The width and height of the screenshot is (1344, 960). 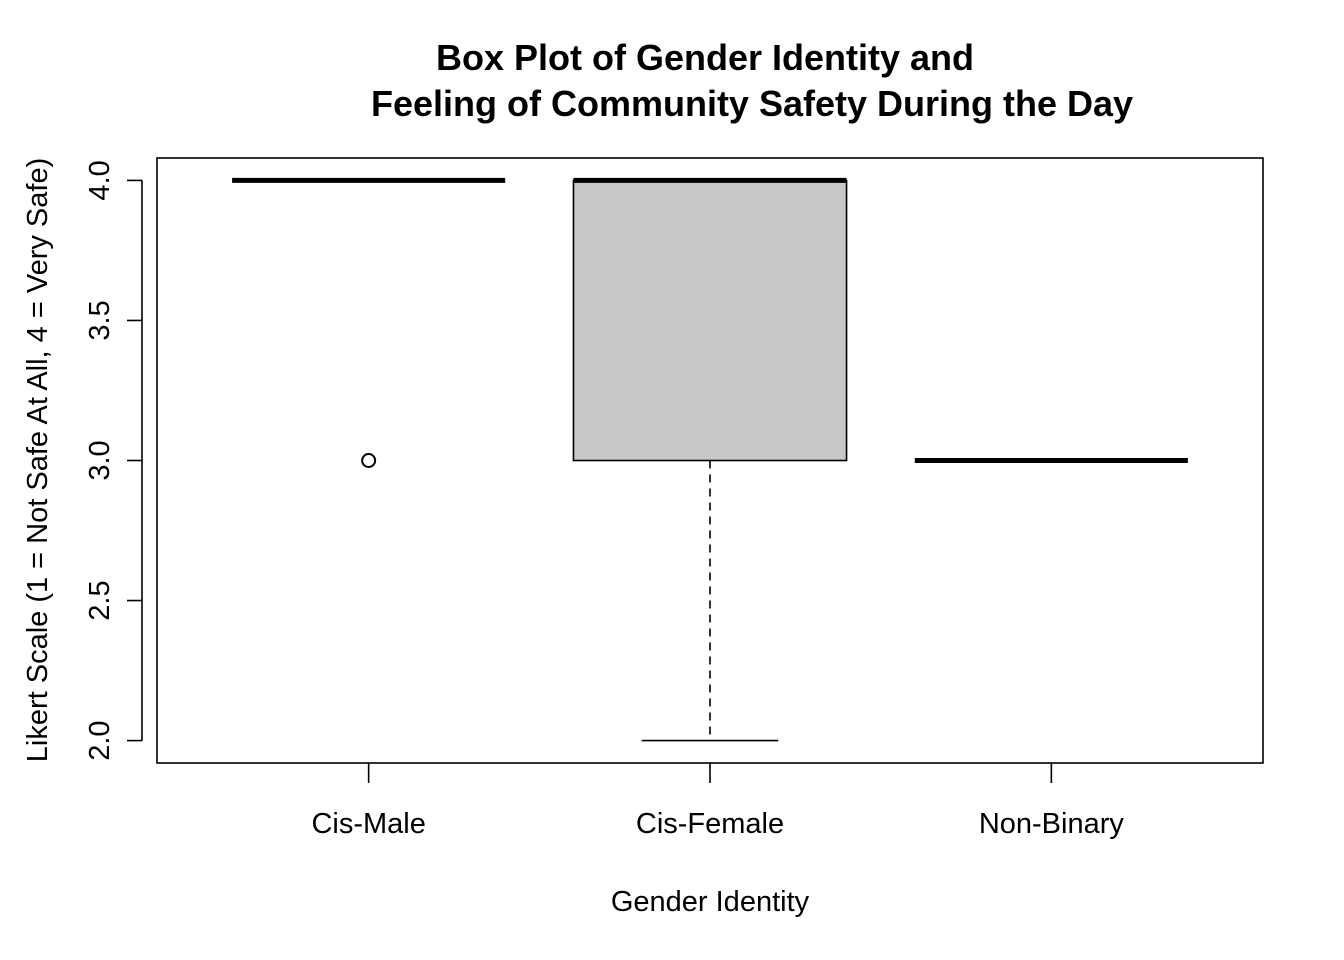 I want to click on x-tick-label: Non-Binary, so click(x=1052, y=824).